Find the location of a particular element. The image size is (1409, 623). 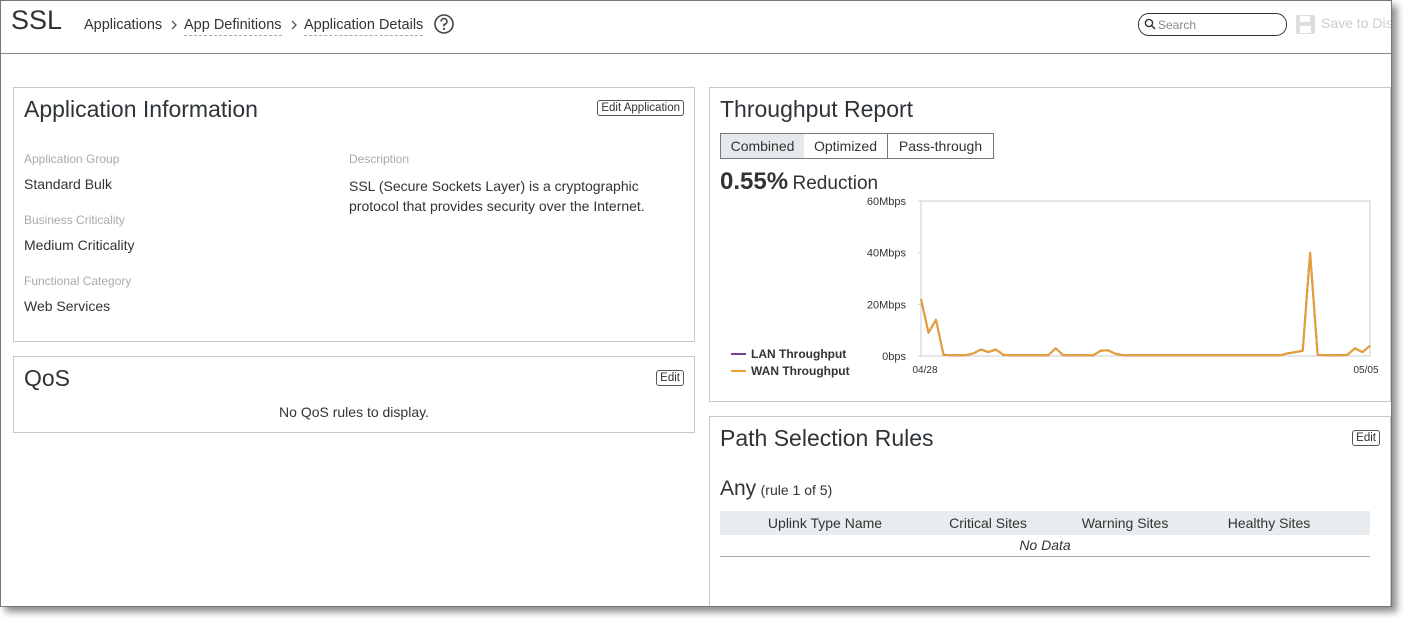

panel-title: Path Selection Rules is located at coordinates (827, 438).